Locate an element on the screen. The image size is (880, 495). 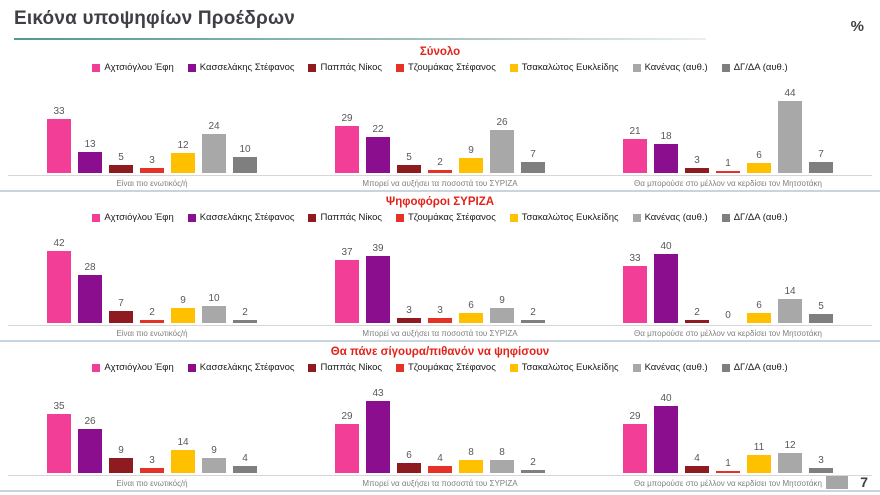
bar-value-label: 9 is located at coordinates (121, 450).